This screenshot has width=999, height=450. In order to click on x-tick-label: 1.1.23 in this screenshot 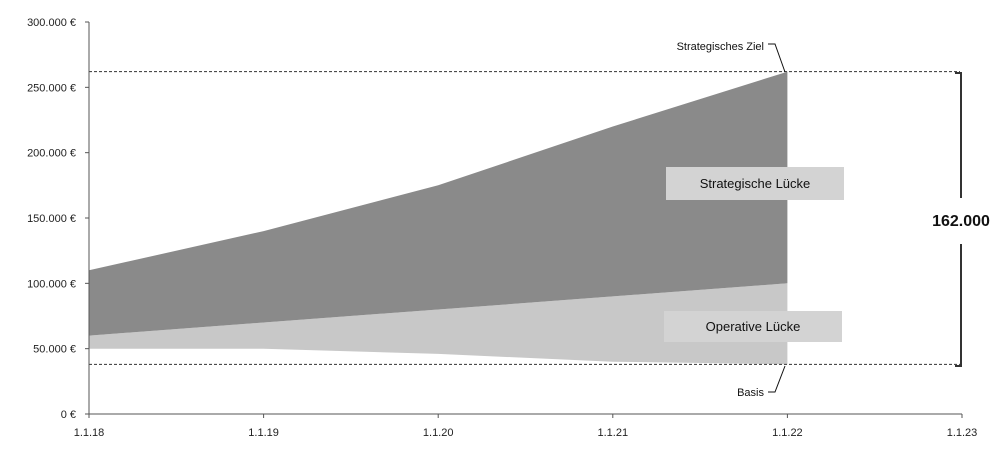, I will do `click(962, 433)`.